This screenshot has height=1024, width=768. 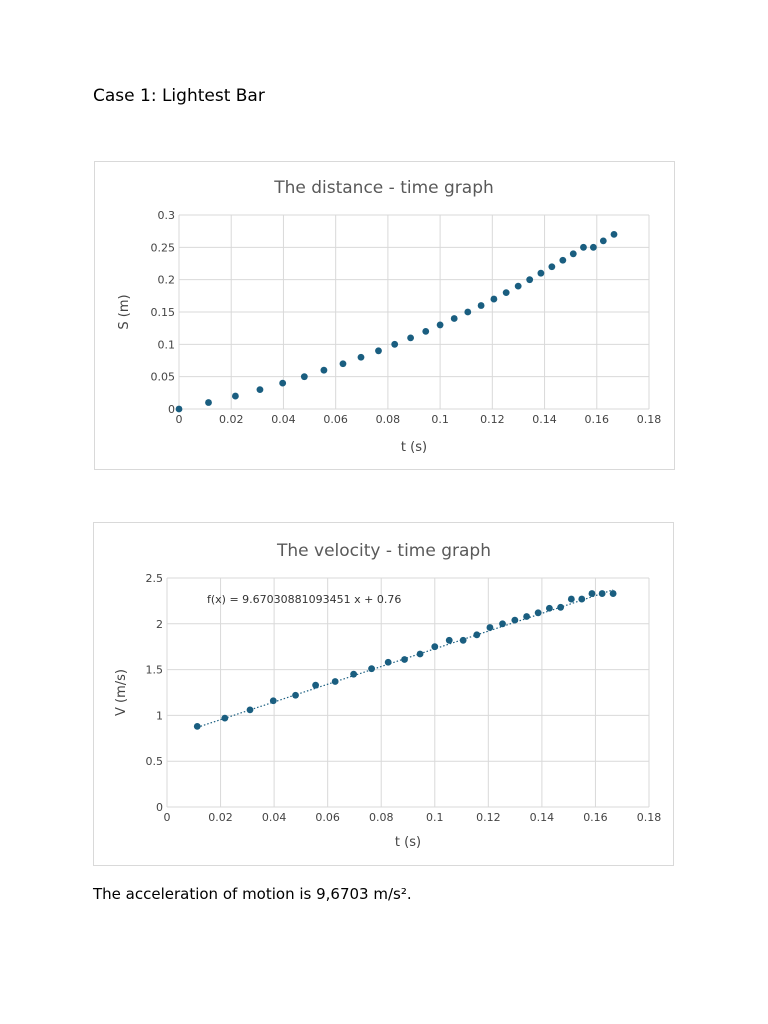 I want to click on distance-chart-x-tick-label: 0.02, so click(x=231, y=419).